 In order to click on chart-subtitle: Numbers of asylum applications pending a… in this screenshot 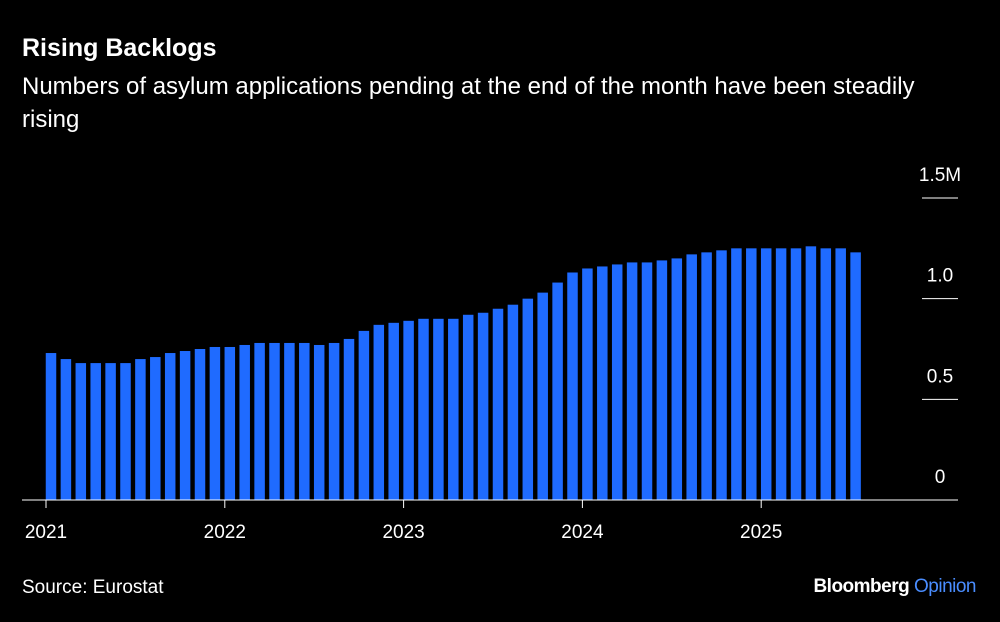, I will do `click(468, 103)`.